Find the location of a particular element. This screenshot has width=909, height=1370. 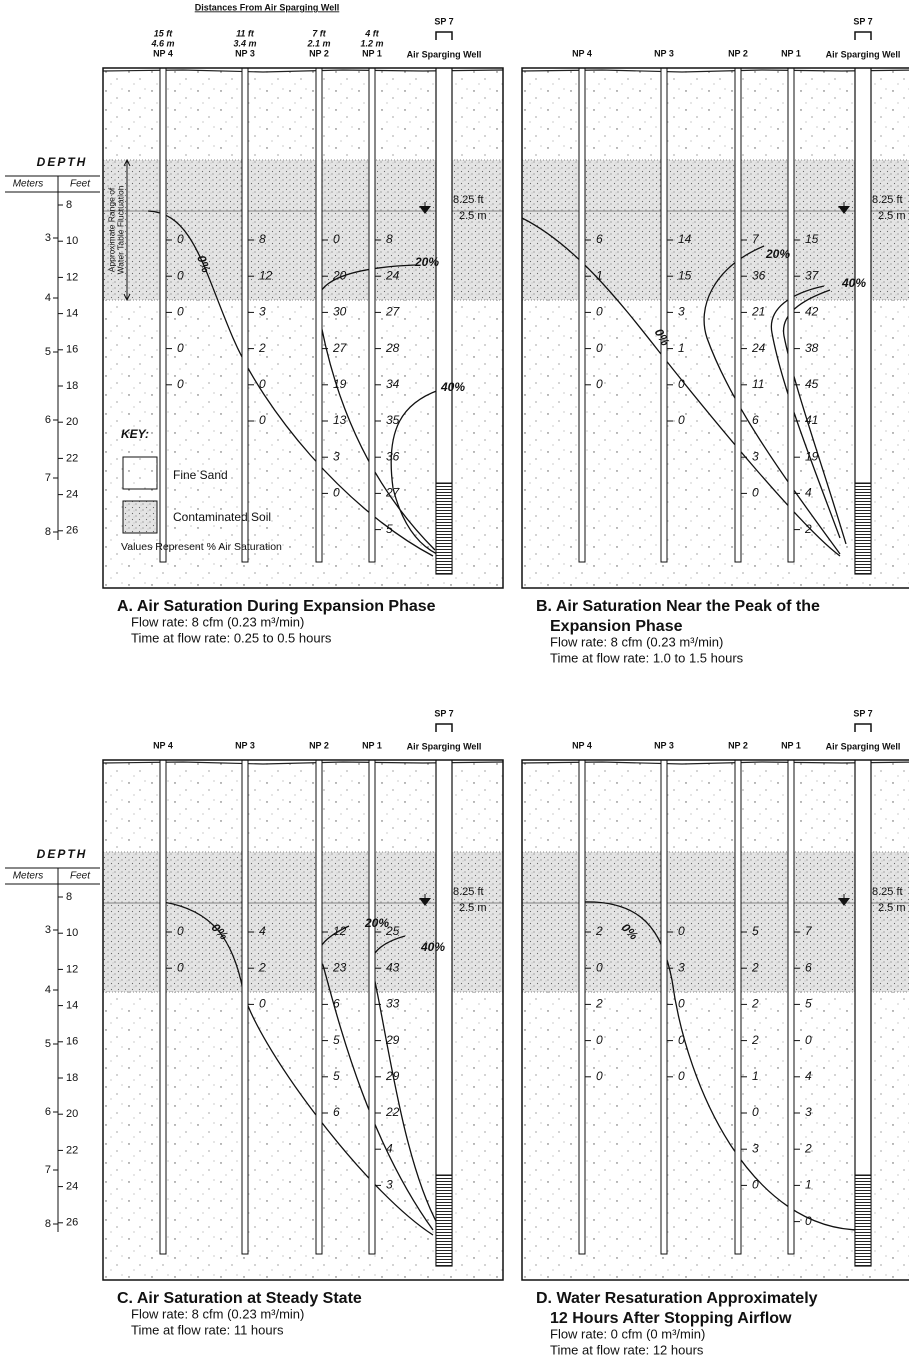

saturation-value: 5 is located at coordinates (336, 1040).